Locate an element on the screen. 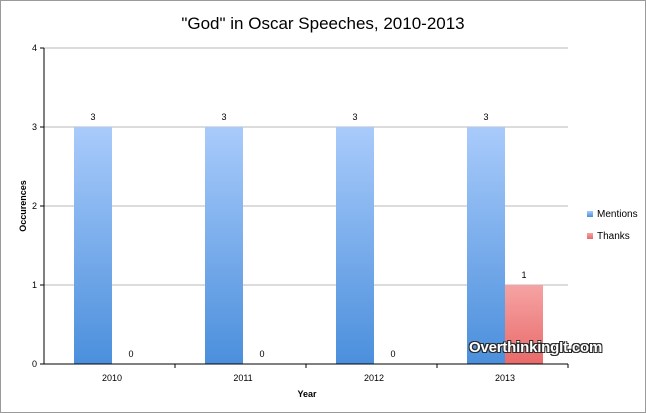 The height and width of the screenshot is (413, 646). legend-label-thanks: Thanks is located at coordinates (613, 236).